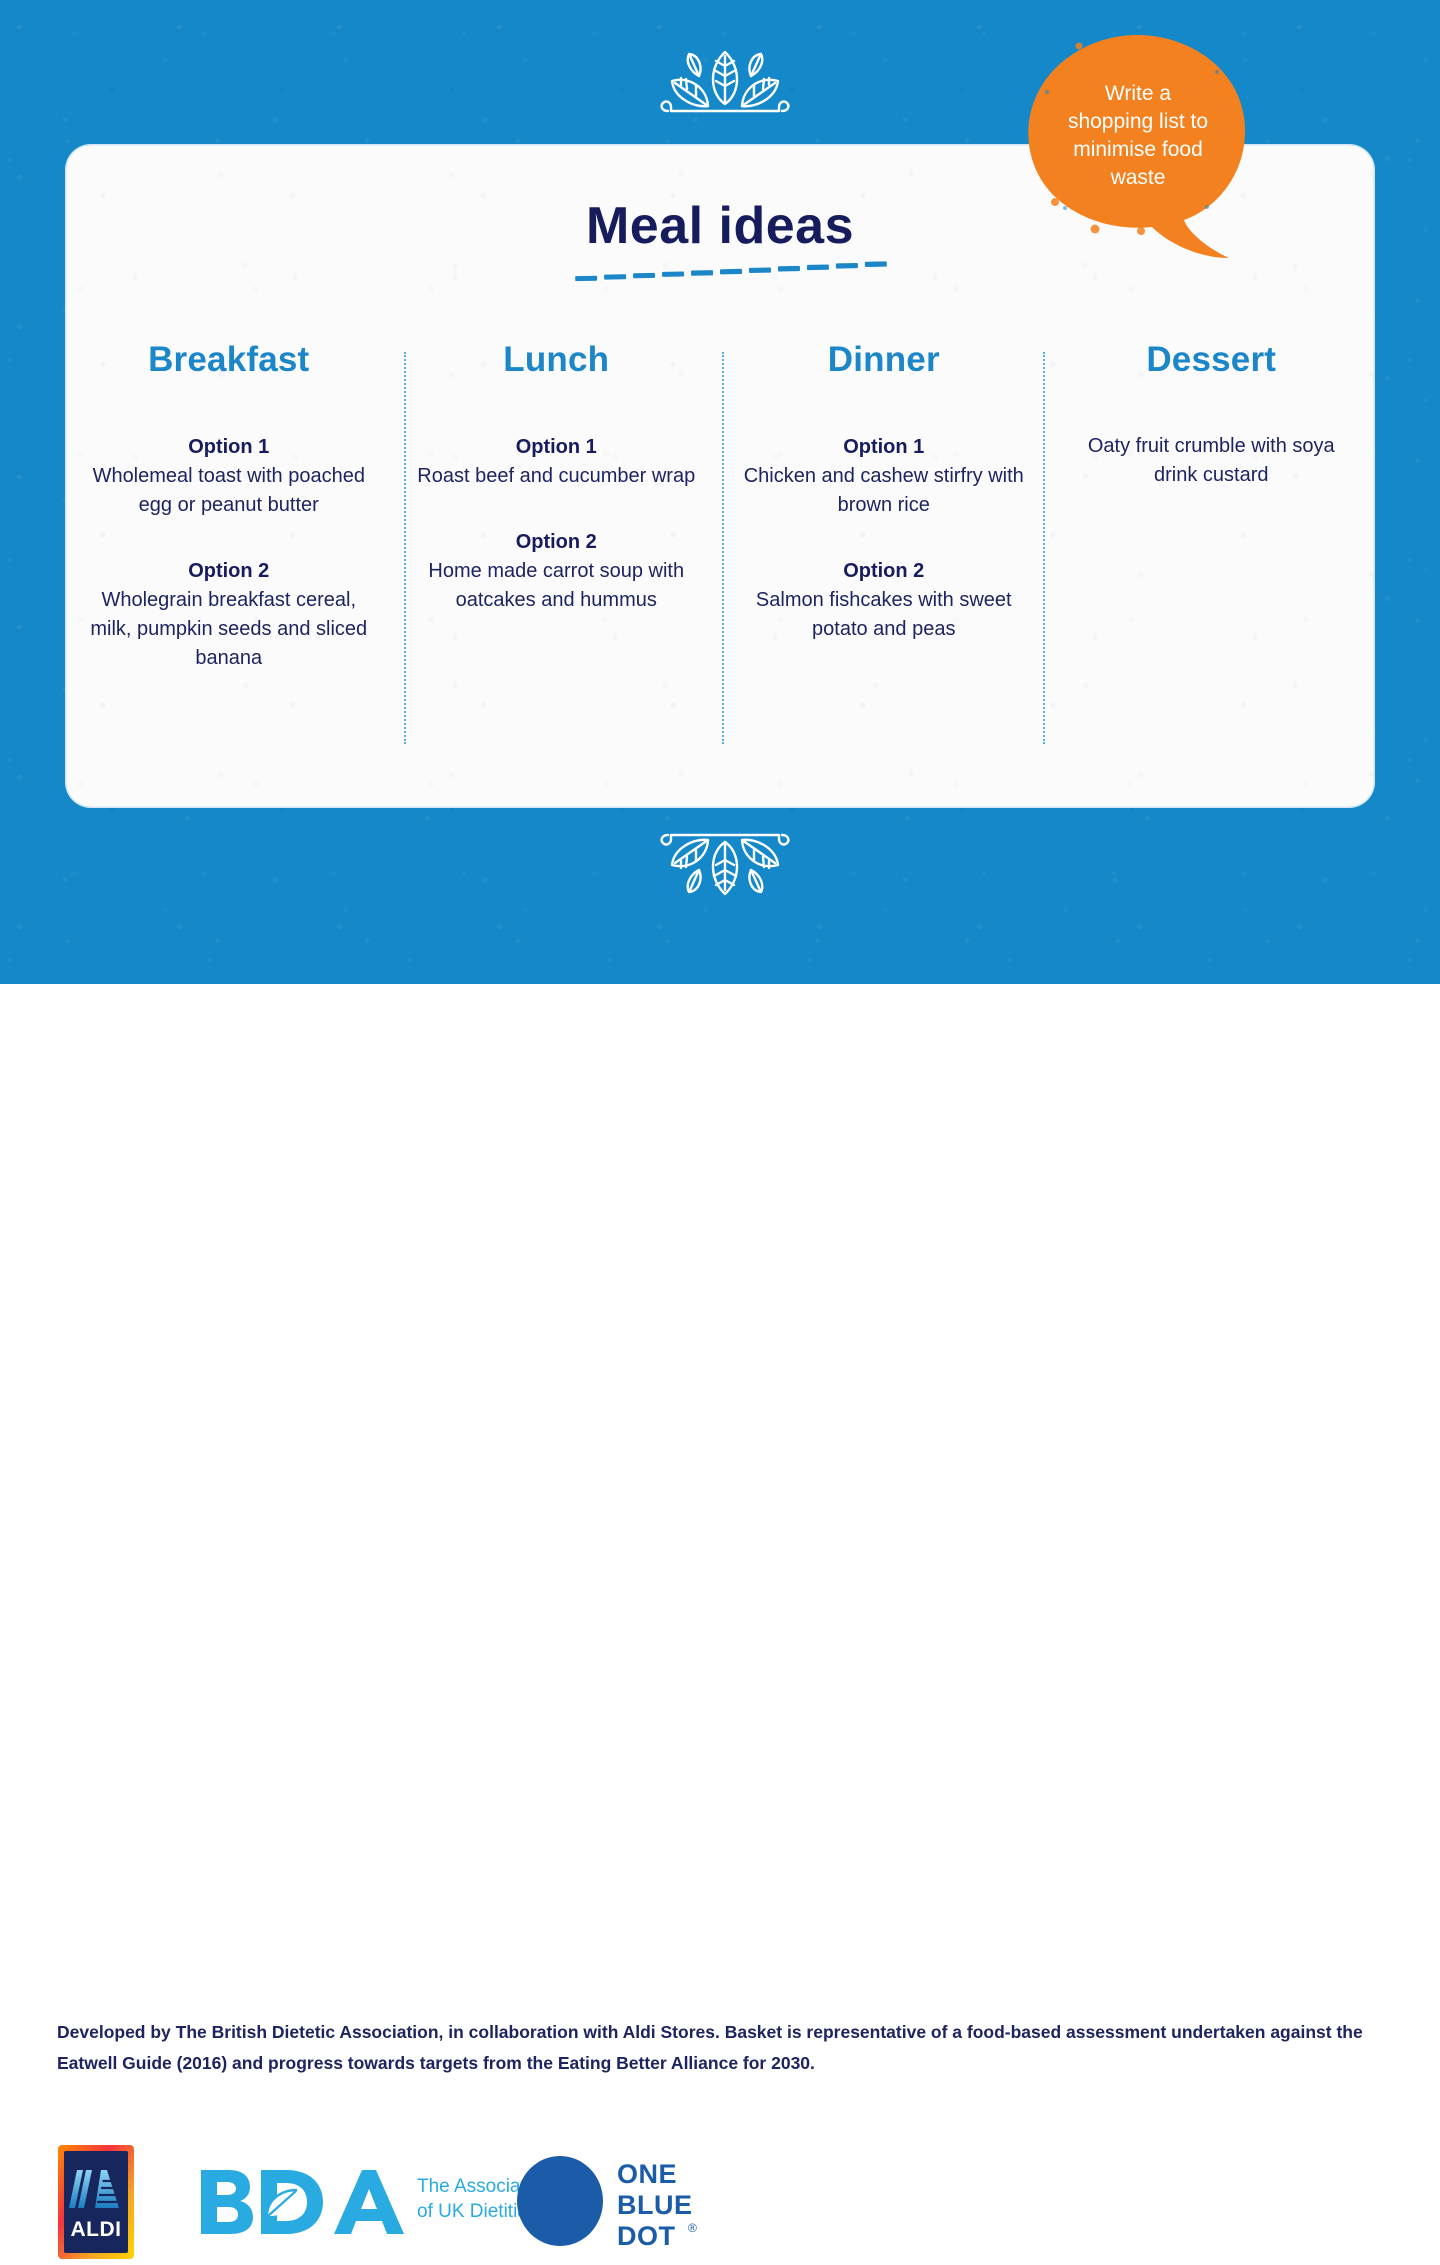 The height and width of the screenshot is (2265, 1440). I want to click on aldi-logo: ALDI ALDI, so click(96, 2202).